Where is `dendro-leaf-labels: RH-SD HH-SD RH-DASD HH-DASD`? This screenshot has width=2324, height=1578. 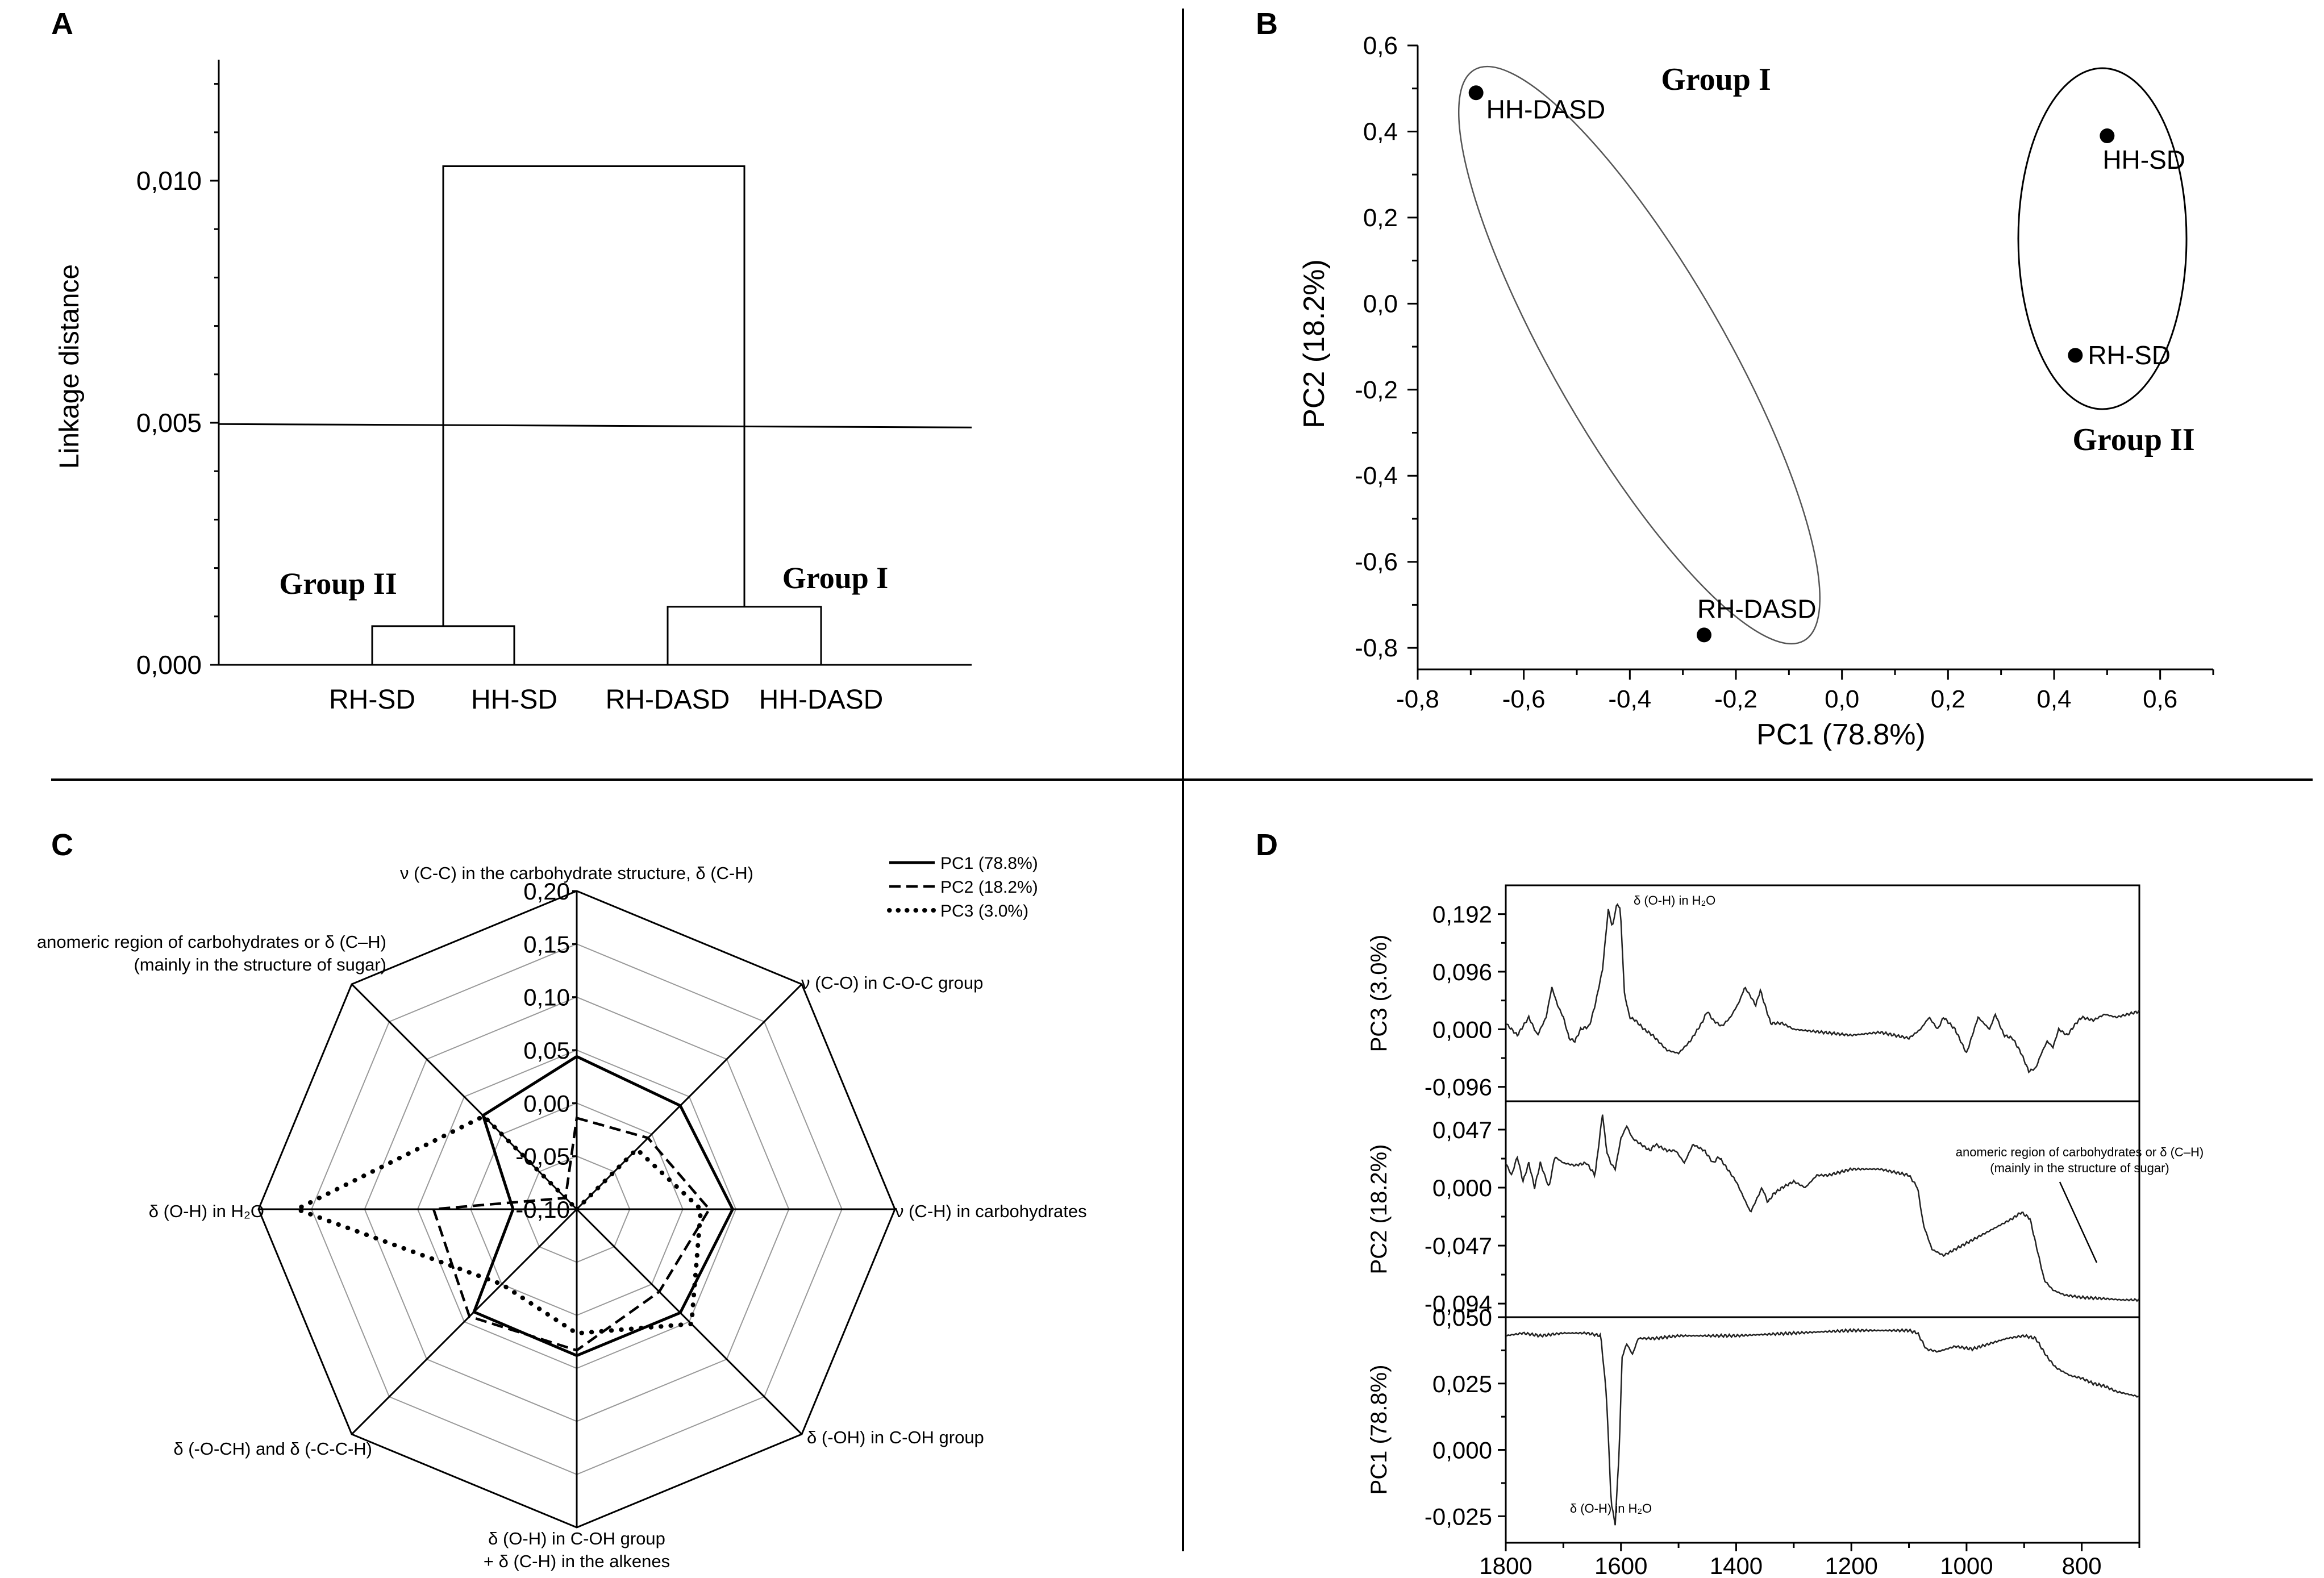
dendro-leaf-labels: RH-SD HH-SD RH-DASD HH-DASD is located at coordinates (606, 700).